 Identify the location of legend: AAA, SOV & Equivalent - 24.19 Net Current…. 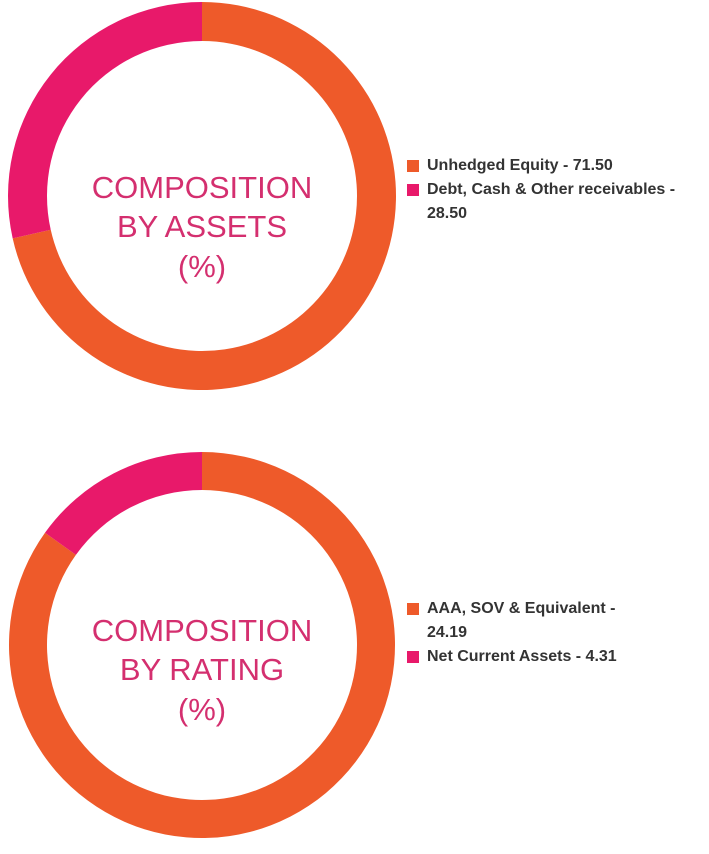
(524, 633).